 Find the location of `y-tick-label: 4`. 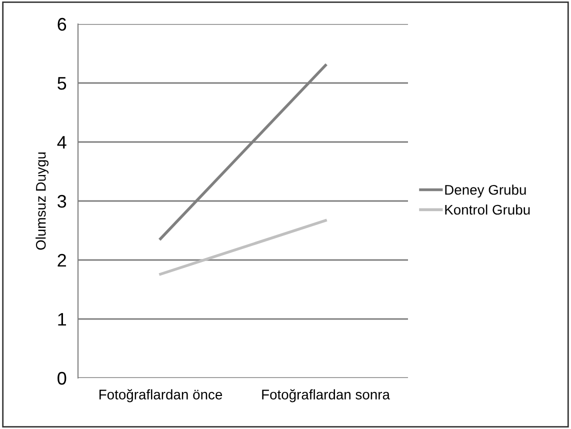

y-tick-label: 4 is located at coordinates (61, 142).